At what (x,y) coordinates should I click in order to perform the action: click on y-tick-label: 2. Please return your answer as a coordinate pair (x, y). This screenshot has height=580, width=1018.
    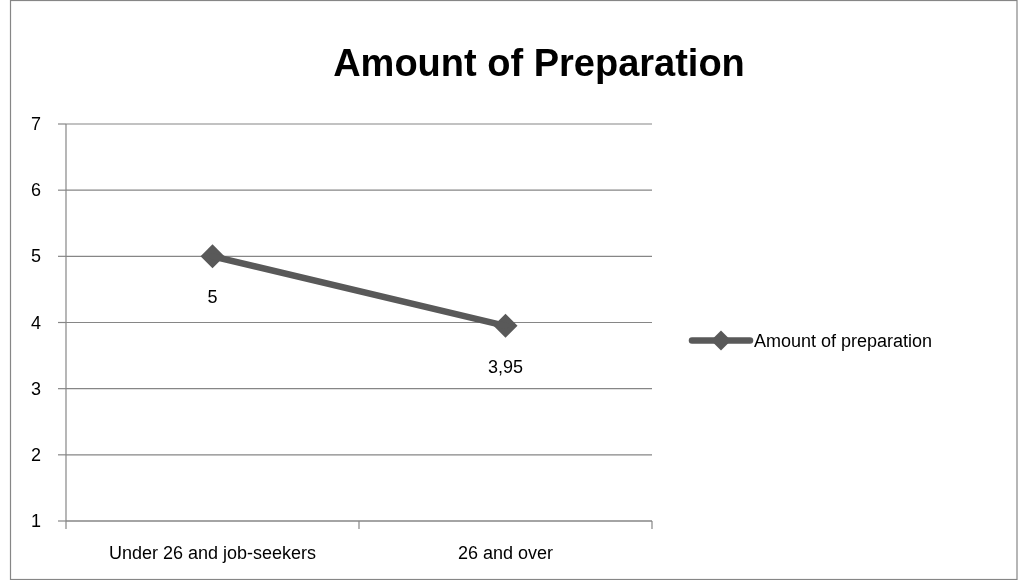
    Looking at the image, I should click on (35, 454).